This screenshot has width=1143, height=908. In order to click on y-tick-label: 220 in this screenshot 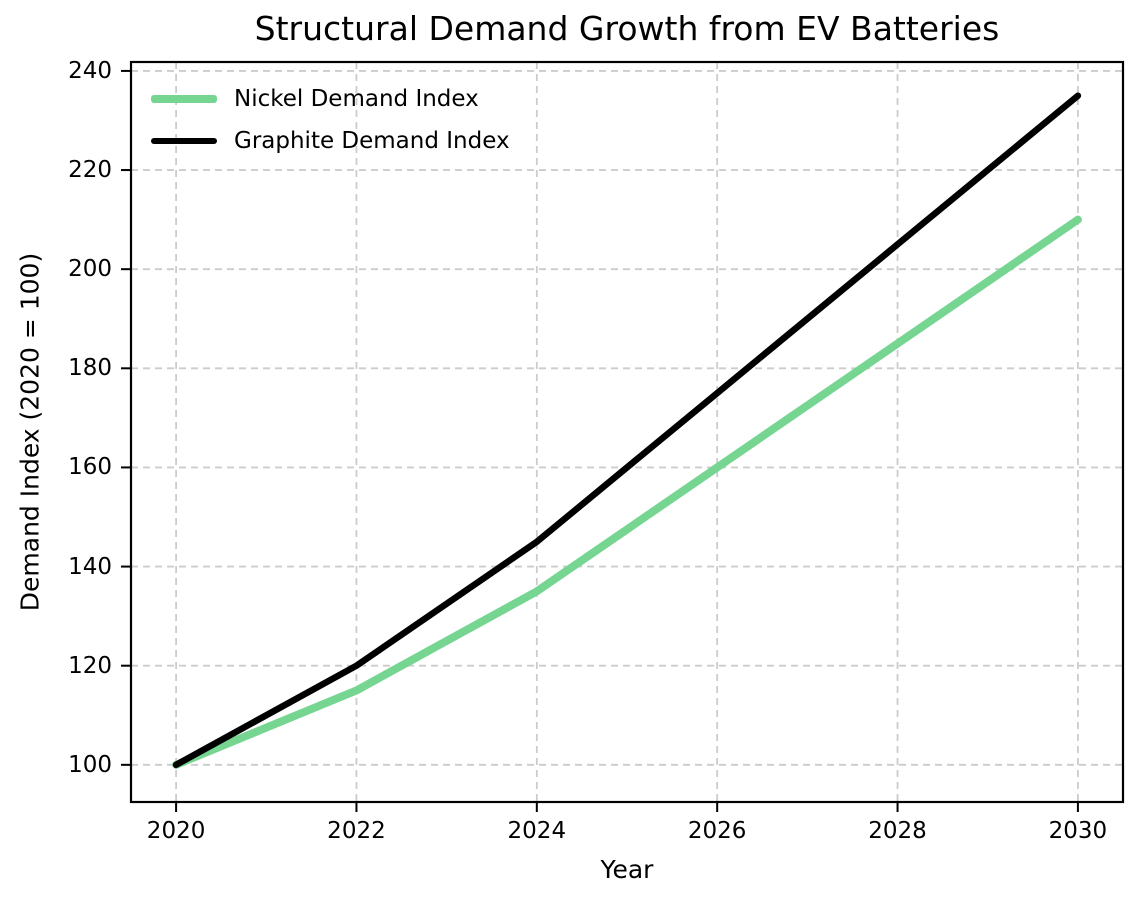, I will do `click(90, 170)`.